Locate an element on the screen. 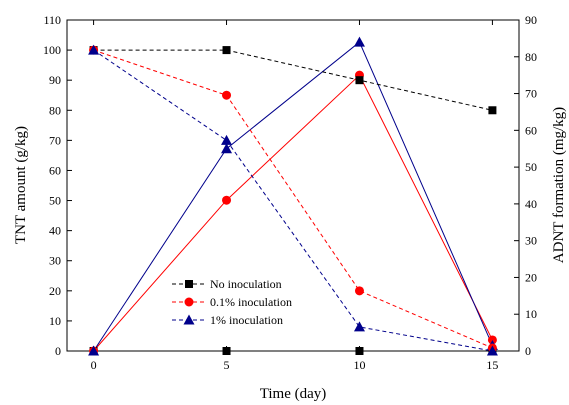 The width and height of the screenshot is (569, 405). y-right-tick-label: 60 is located at coordinates (531, 130).